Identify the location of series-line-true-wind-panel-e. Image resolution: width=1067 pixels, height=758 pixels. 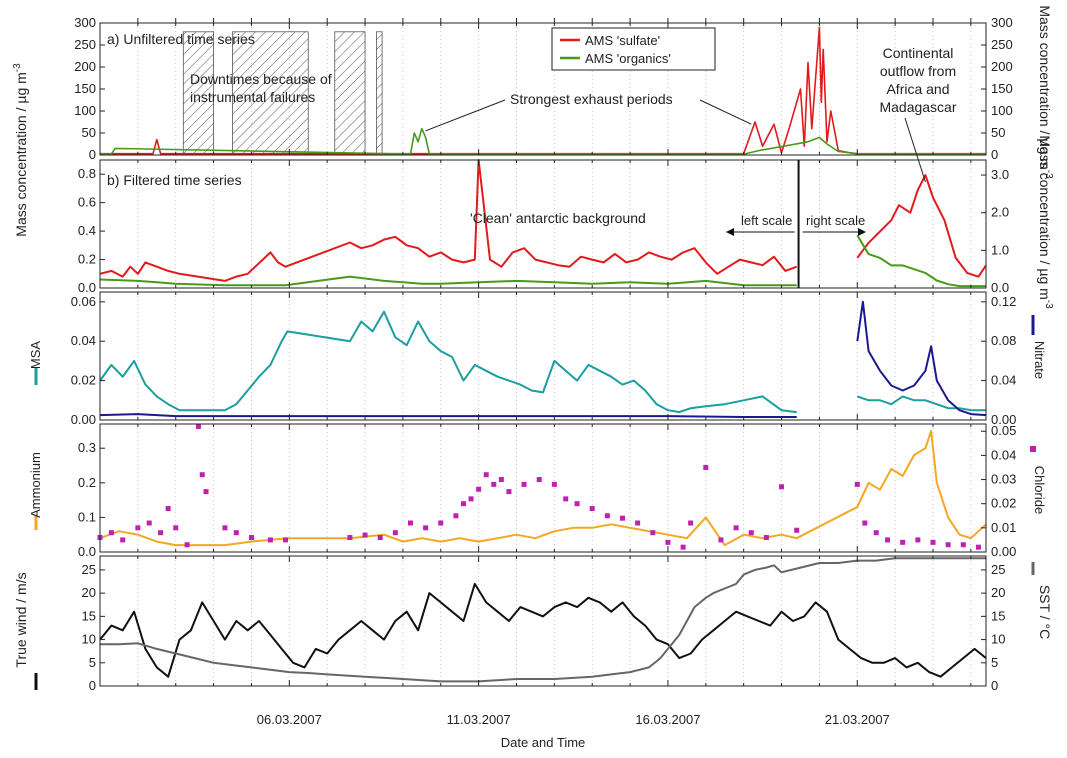
(543, 630).